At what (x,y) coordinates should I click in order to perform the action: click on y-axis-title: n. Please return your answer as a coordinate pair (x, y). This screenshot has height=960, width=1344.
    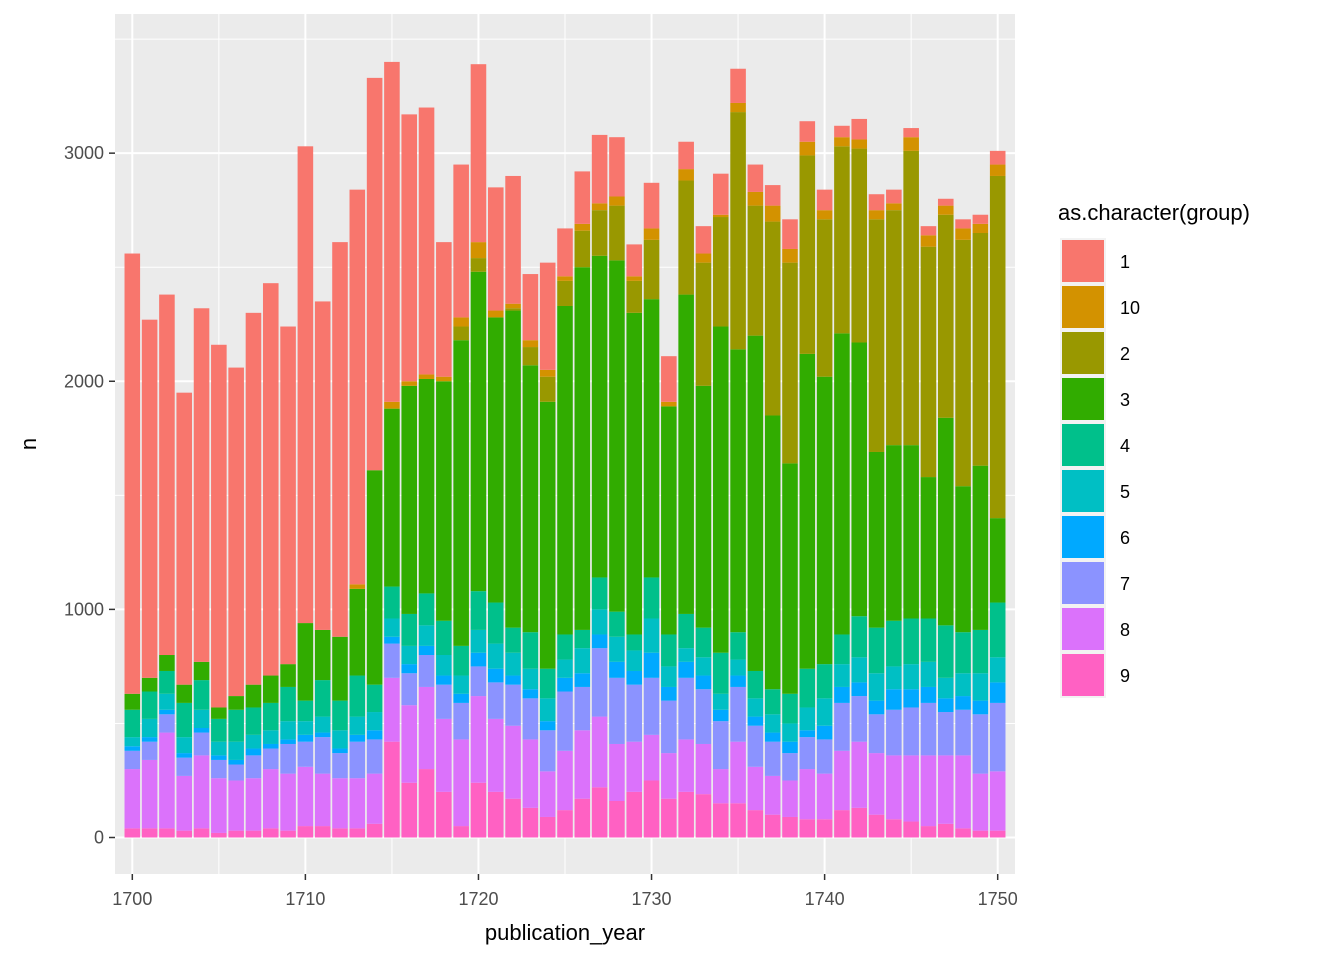
    Looking at the image, I should click on (28, 444).